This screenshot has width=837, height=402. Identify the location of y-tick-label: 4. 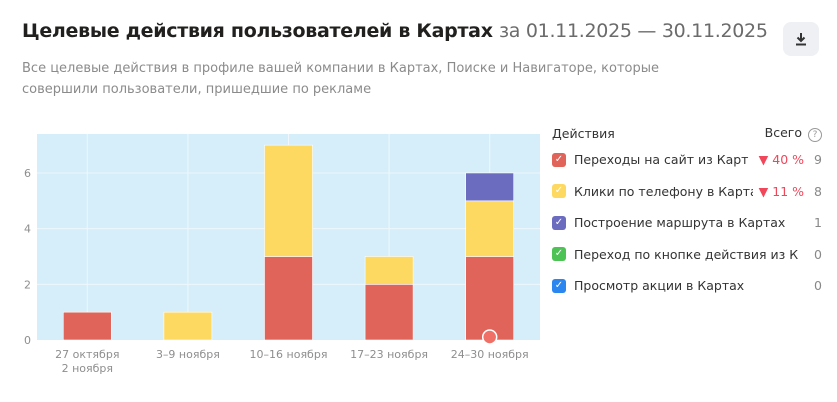
(27, 229).